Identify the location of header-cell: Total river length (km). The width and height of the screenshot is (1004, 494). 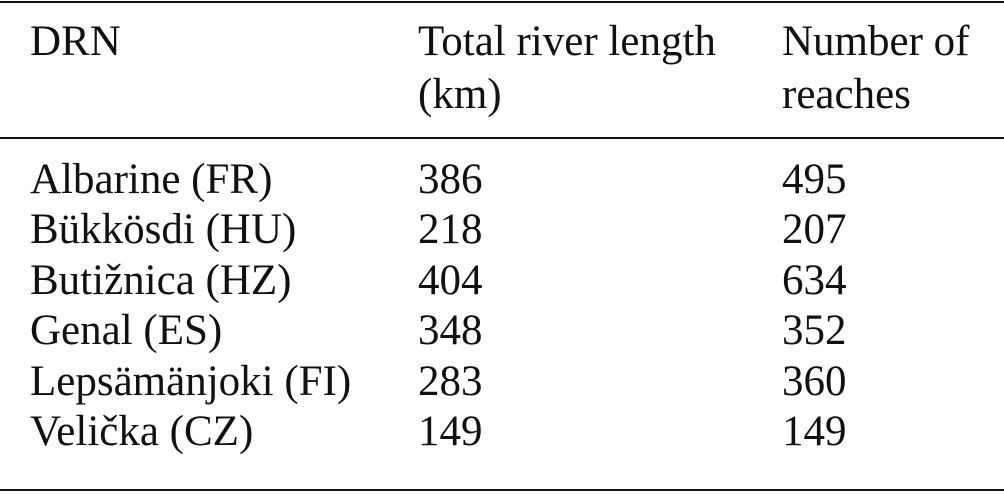
(567, 68).